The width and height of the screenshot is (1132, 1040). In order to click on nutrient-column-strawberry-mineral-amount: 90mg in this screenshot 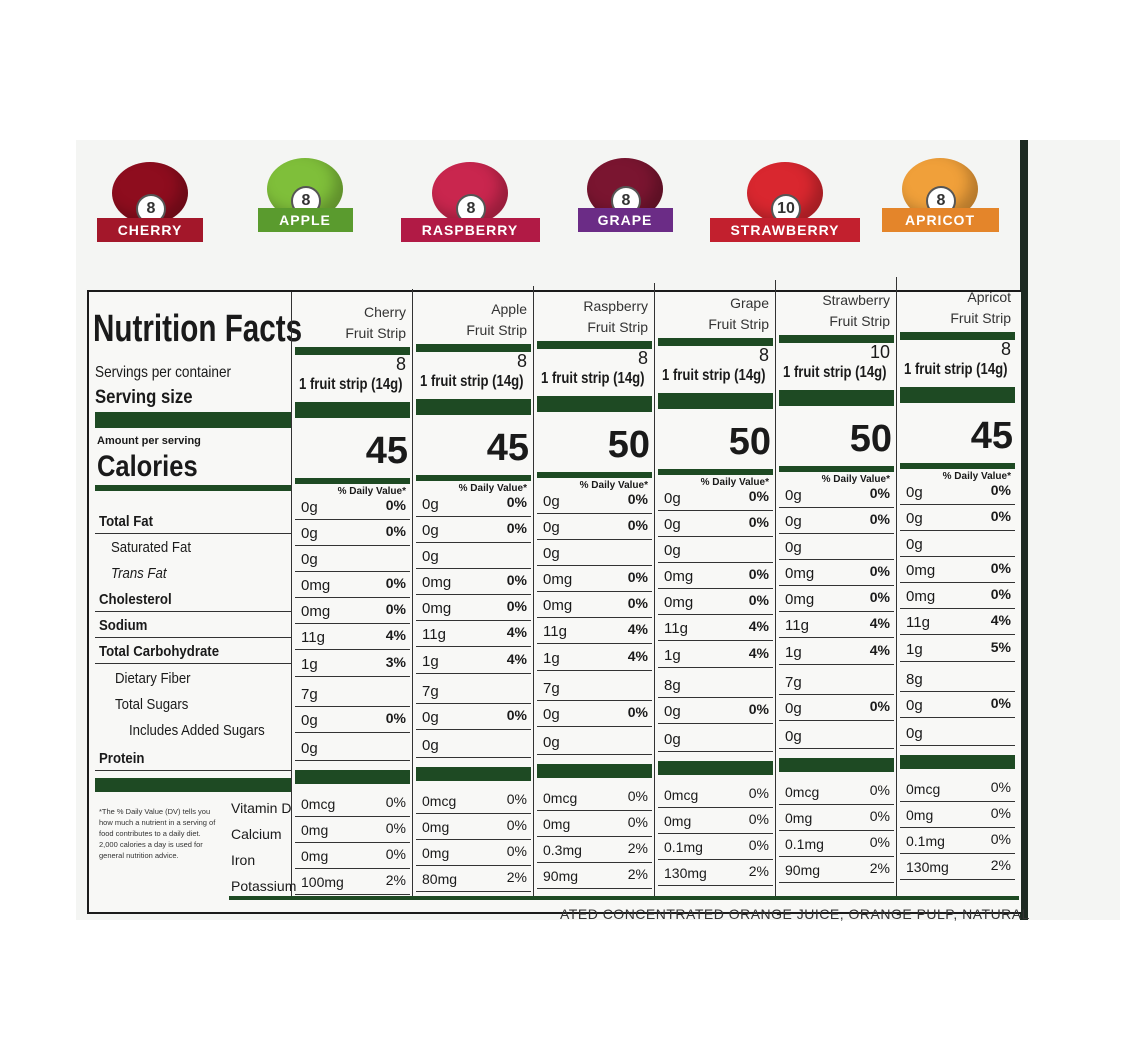, I will do `click(803, 870)`.